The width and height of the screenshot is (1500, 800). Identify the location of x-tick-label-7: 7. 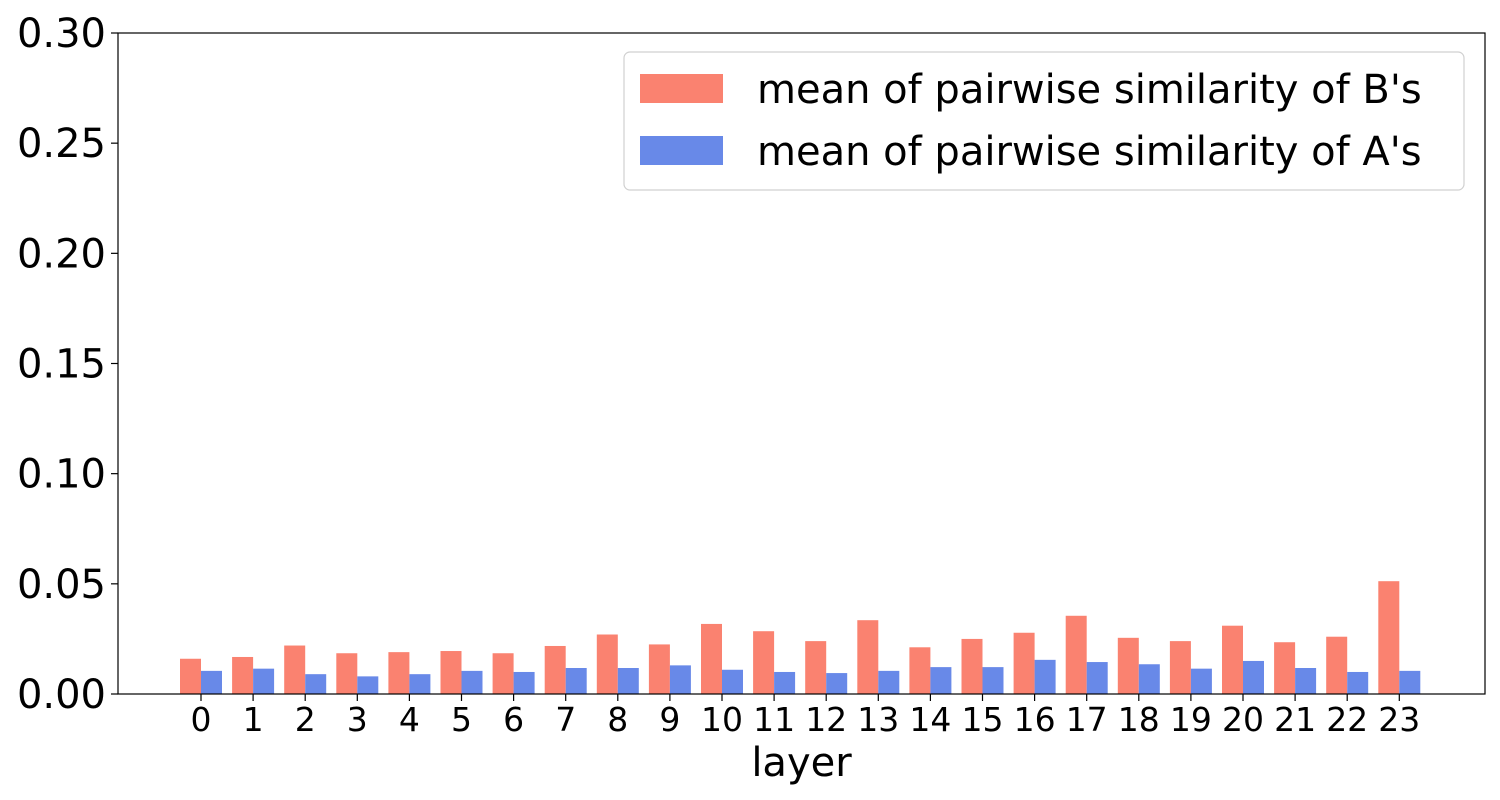
(565, 719).